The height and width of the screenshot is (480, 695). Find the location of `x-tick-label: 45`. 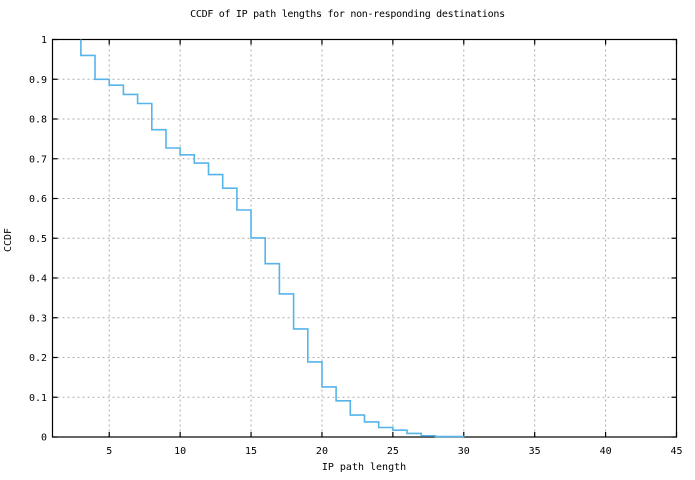

x-tick-label: 45 is located at coordinates (676, 451).